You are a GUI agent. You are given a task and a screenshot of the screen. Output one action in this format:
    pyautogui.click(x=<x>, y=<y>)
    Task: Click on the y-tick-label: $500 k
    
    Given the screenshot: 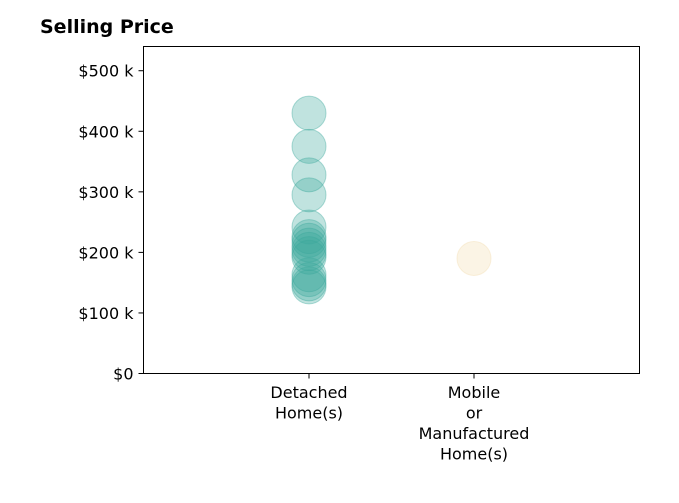 What is the action you would take?
    pyautogui.click(x=106, y=71)
    